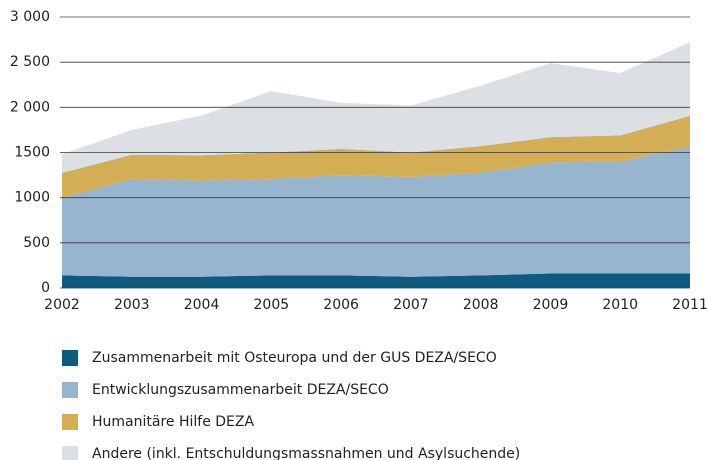 The width and height of the screenshot is (707, 460). Describe the element at coordinates (272, 305) in the screenshot. I see `x-tick-label: 2005` at that location.